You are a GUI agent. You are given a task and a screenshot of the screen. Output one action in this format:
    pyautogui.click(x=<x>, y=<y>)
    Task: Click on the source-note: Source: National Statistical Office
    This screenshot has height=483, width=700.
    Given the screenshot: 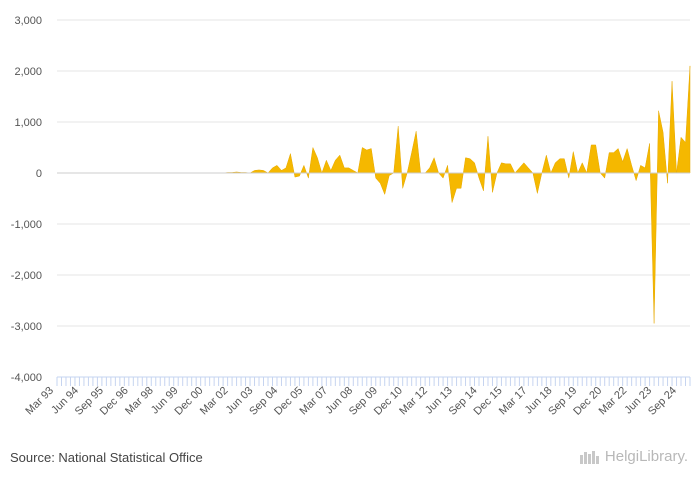 What is the action you would take?
    pyautogui.click(x=106, y=457)
    